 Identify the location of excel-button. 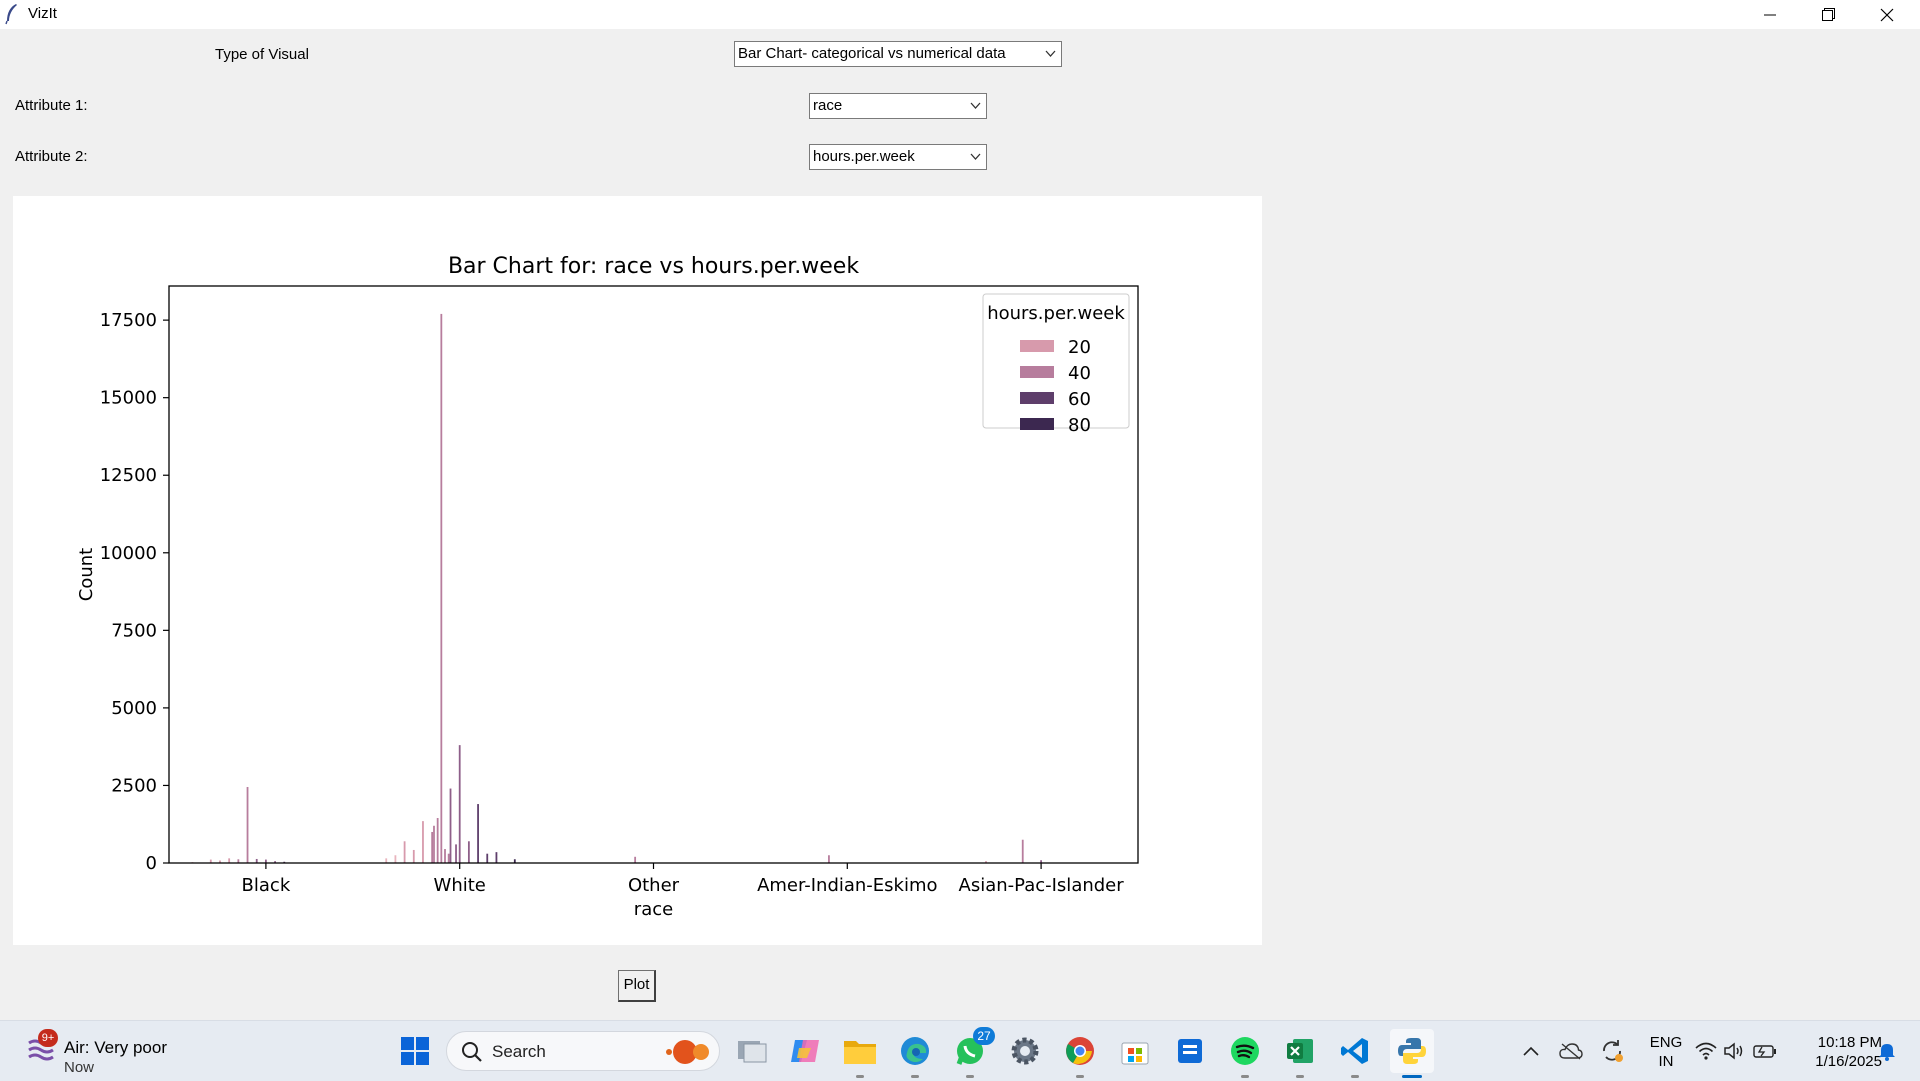
(1300, 1053).